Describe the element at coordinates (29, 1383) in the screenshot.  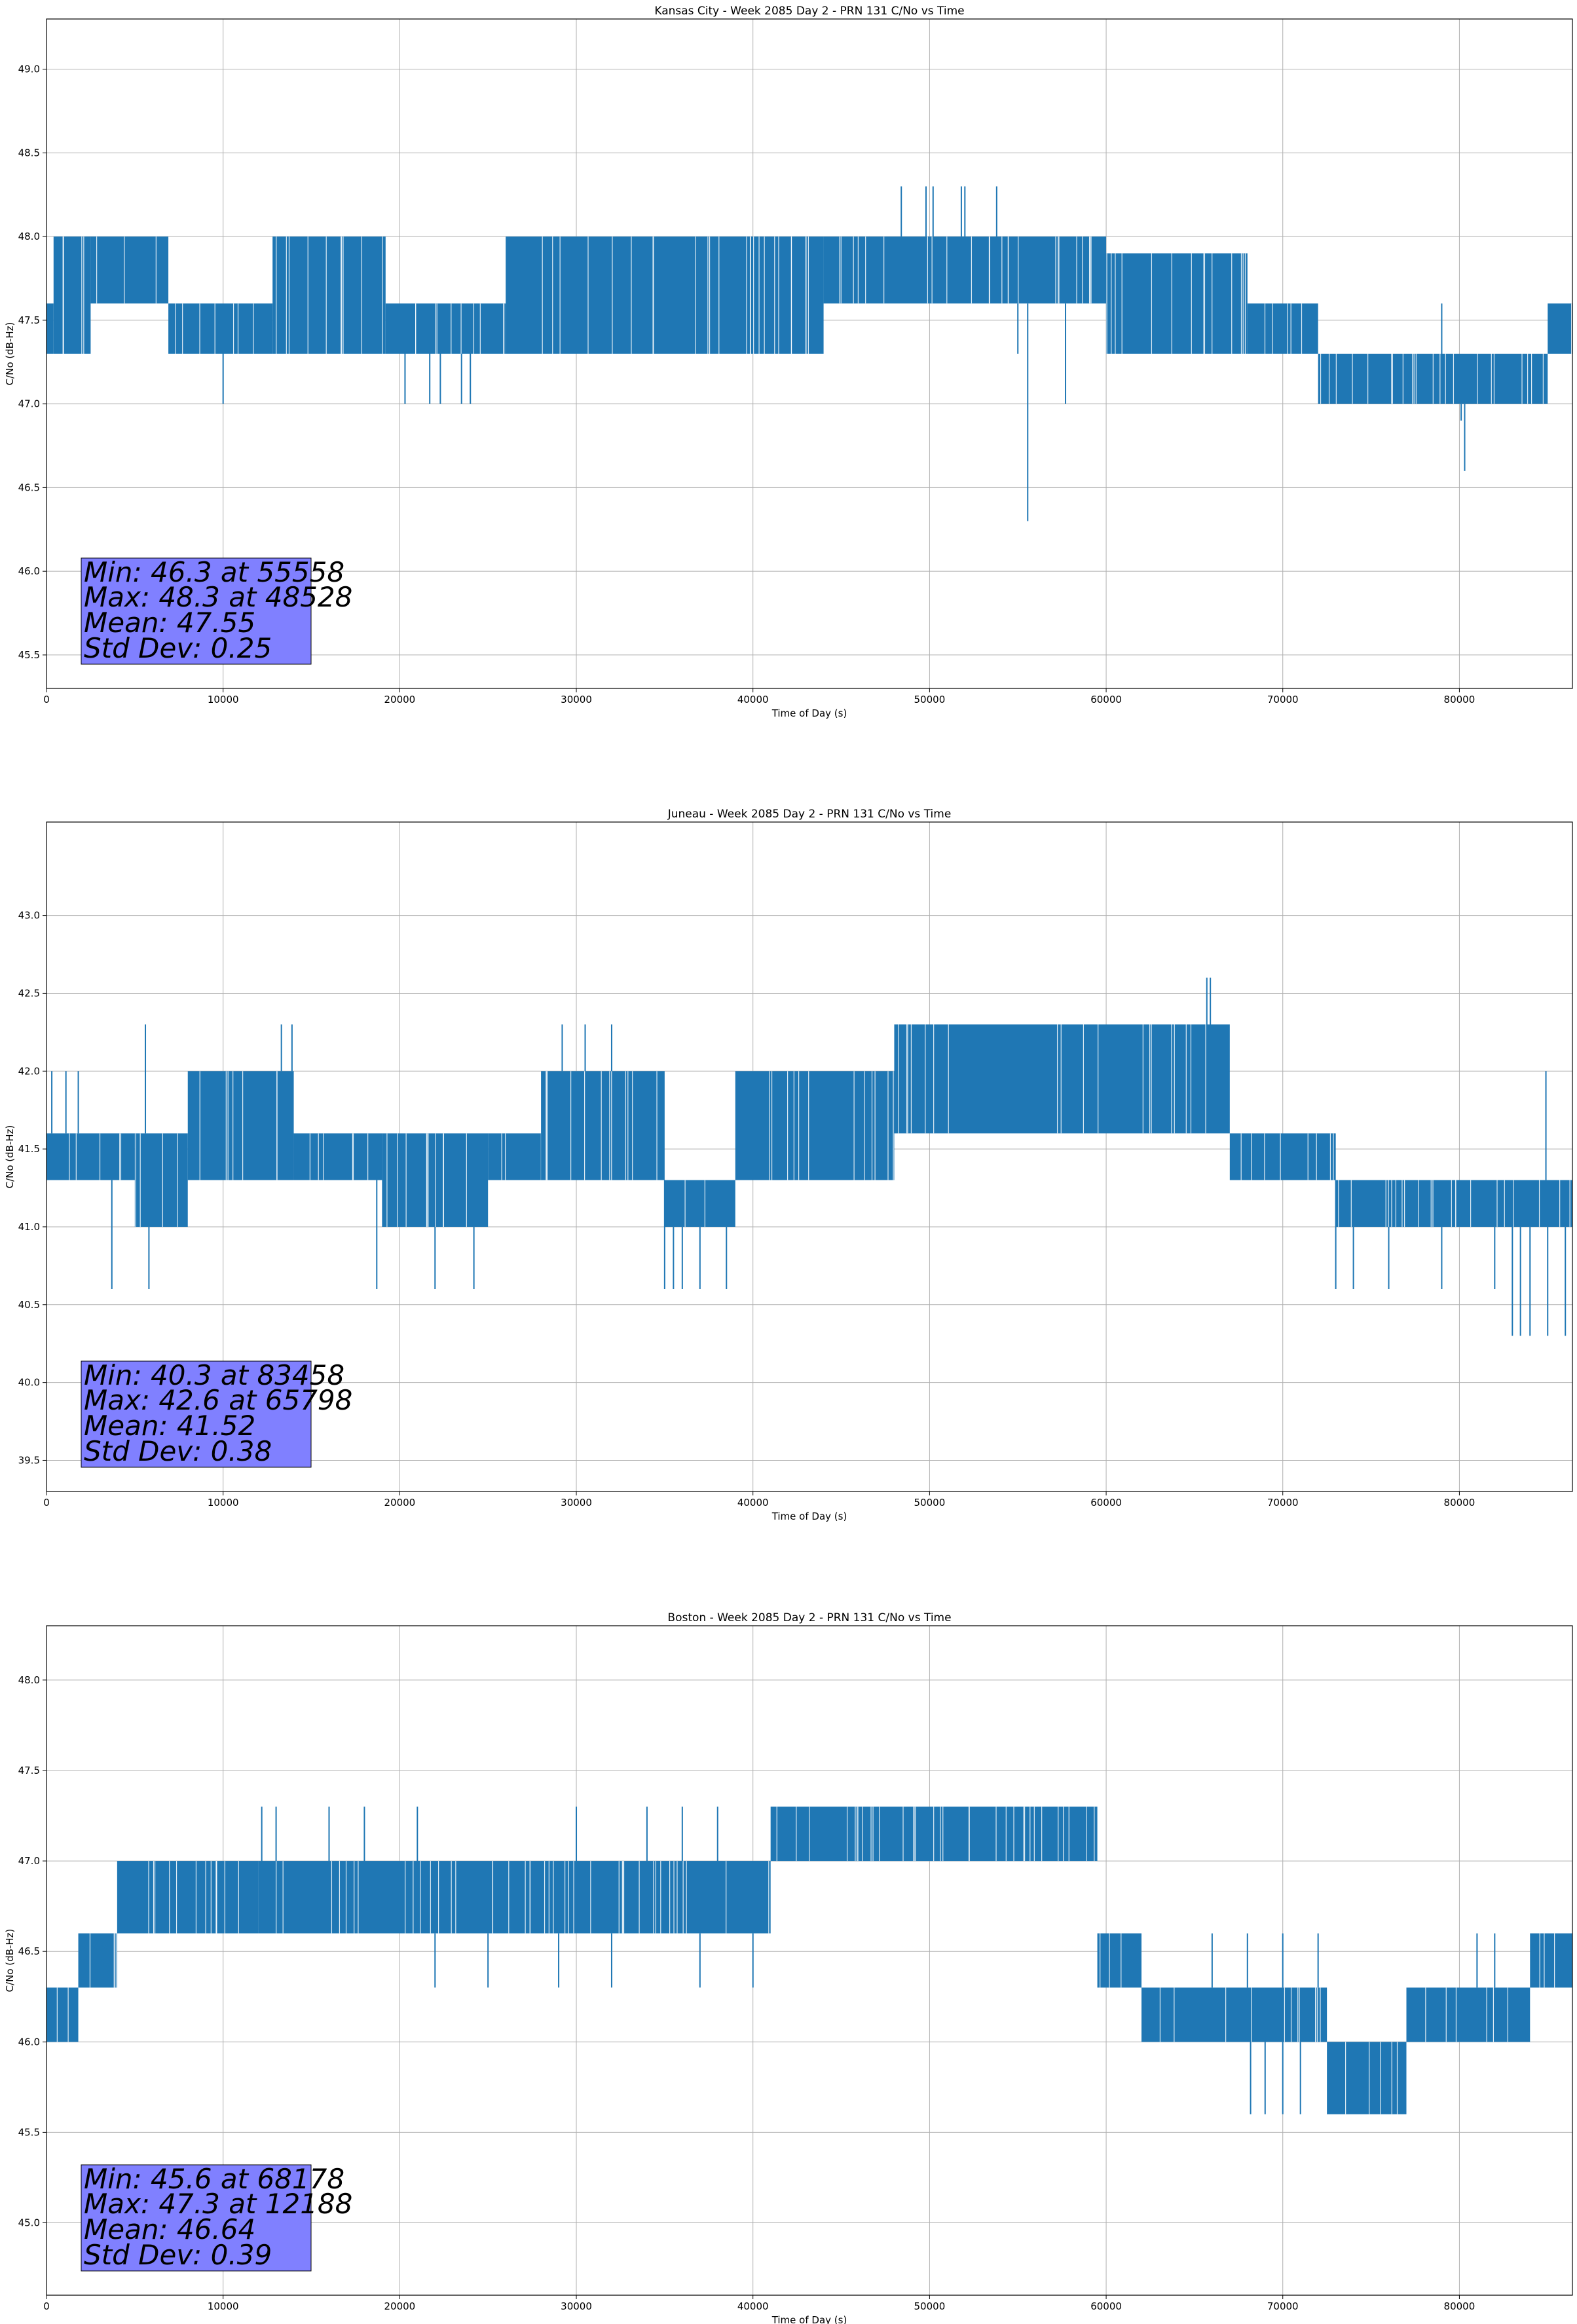
I see `y-tick-label: 40.0` at that location.